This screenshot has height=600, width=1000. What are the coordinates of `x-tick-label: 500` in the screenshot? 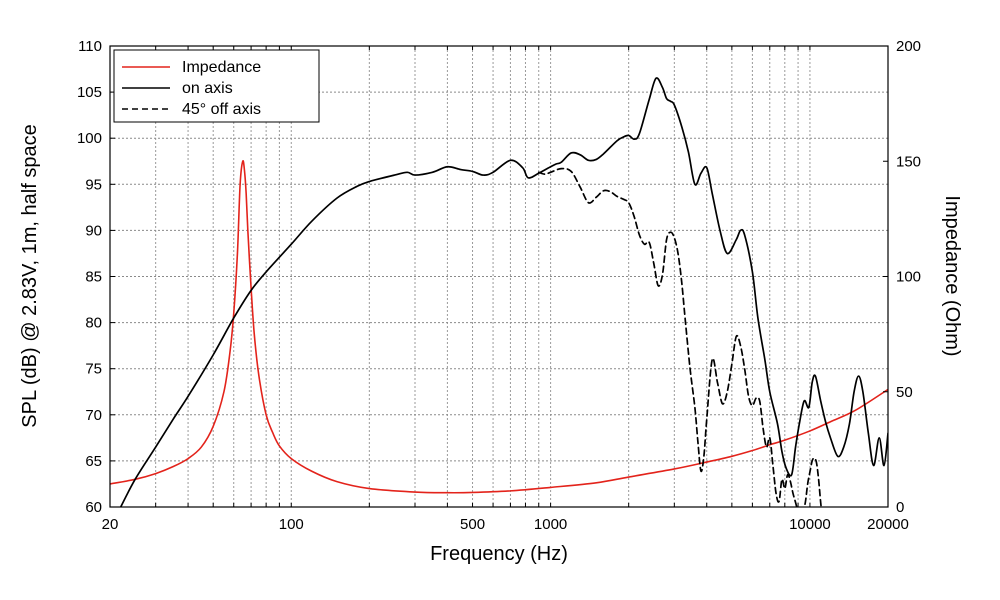 It's located at (472, 524).